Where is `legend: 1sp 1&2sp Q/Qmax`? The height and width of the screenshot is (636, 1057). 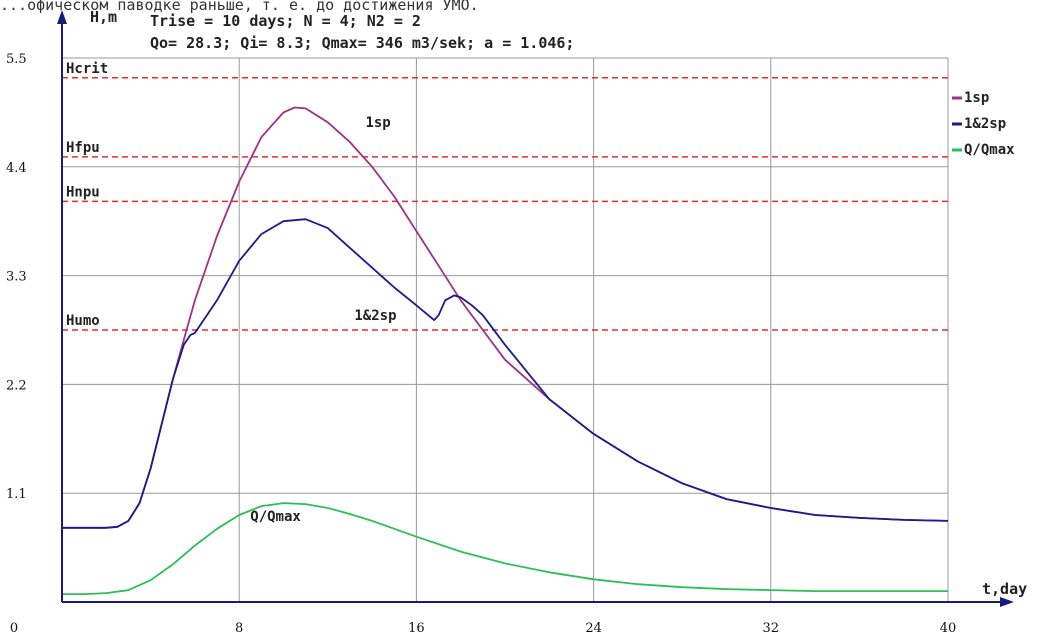
legend: 1sp 1&2sp Q/Qmax is located at coordinates (983, 124).